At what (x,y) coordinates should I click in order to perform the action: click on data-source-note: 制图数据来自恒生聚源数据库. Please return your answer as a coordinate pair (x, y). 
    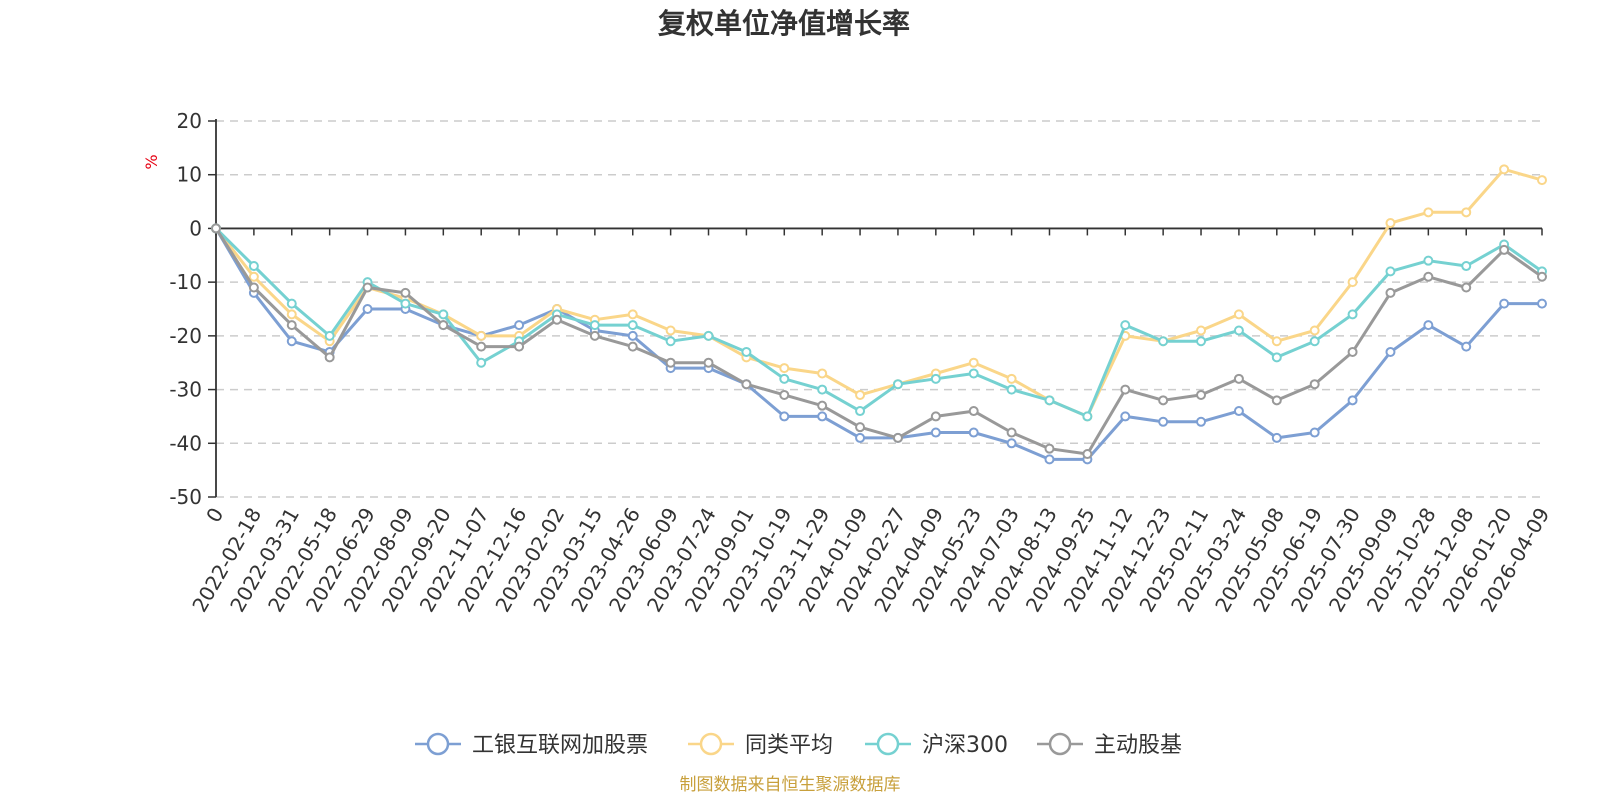
    Looking at the image, I should click on (790, 785).